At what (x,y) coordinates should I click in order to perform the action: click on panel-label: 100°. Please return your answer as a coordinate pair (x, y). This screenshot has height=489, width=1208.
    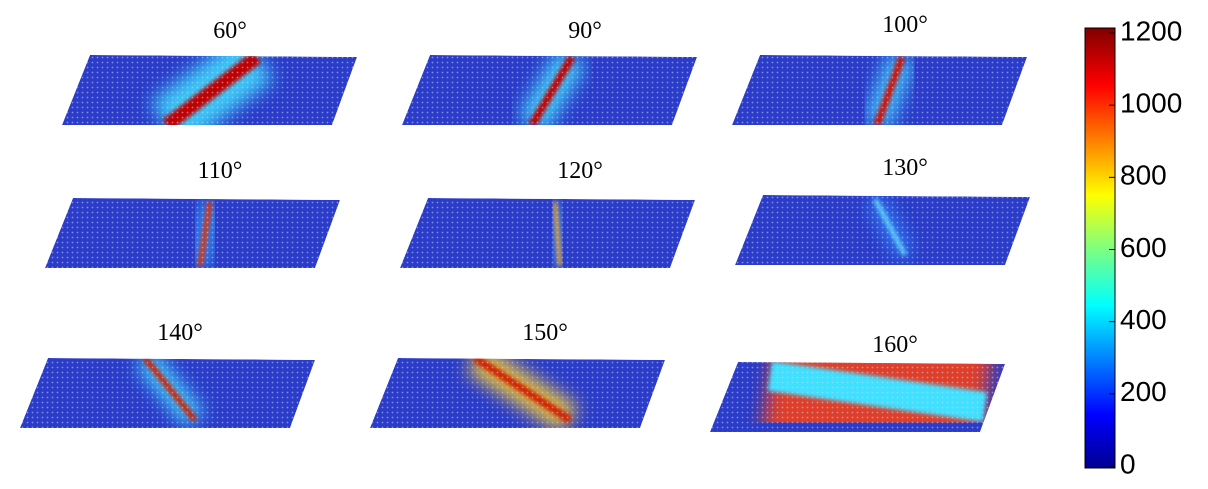
    Looking at the image, I should click on (905, 25).